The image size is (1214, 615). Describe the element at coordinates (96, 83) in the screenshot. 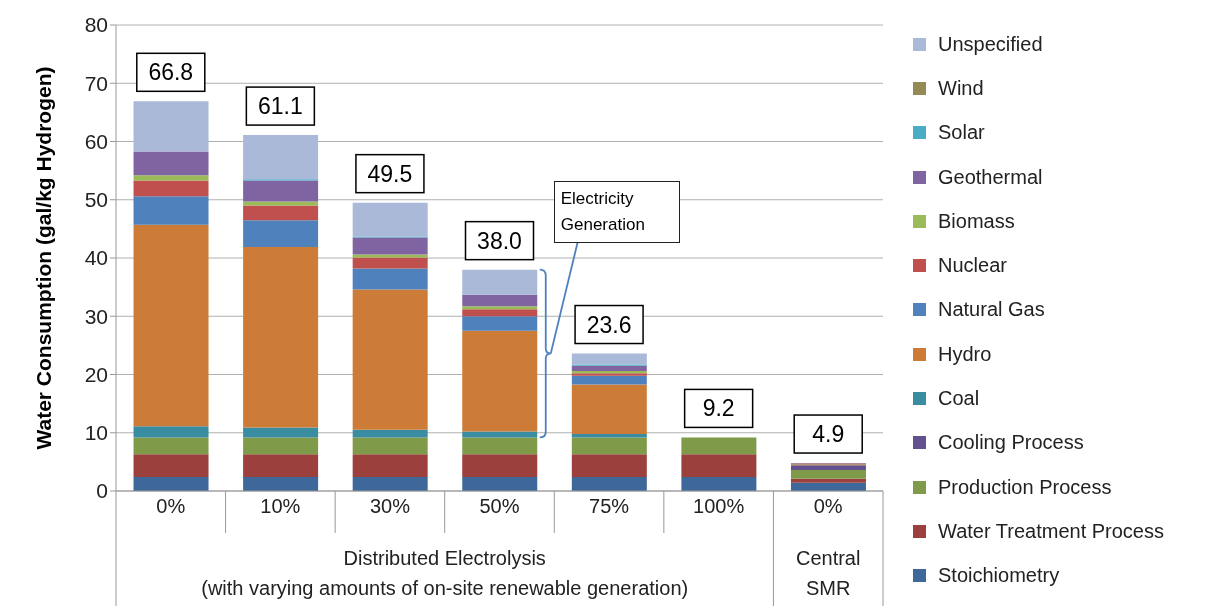

I see `y-tick-label: 70` at that location.